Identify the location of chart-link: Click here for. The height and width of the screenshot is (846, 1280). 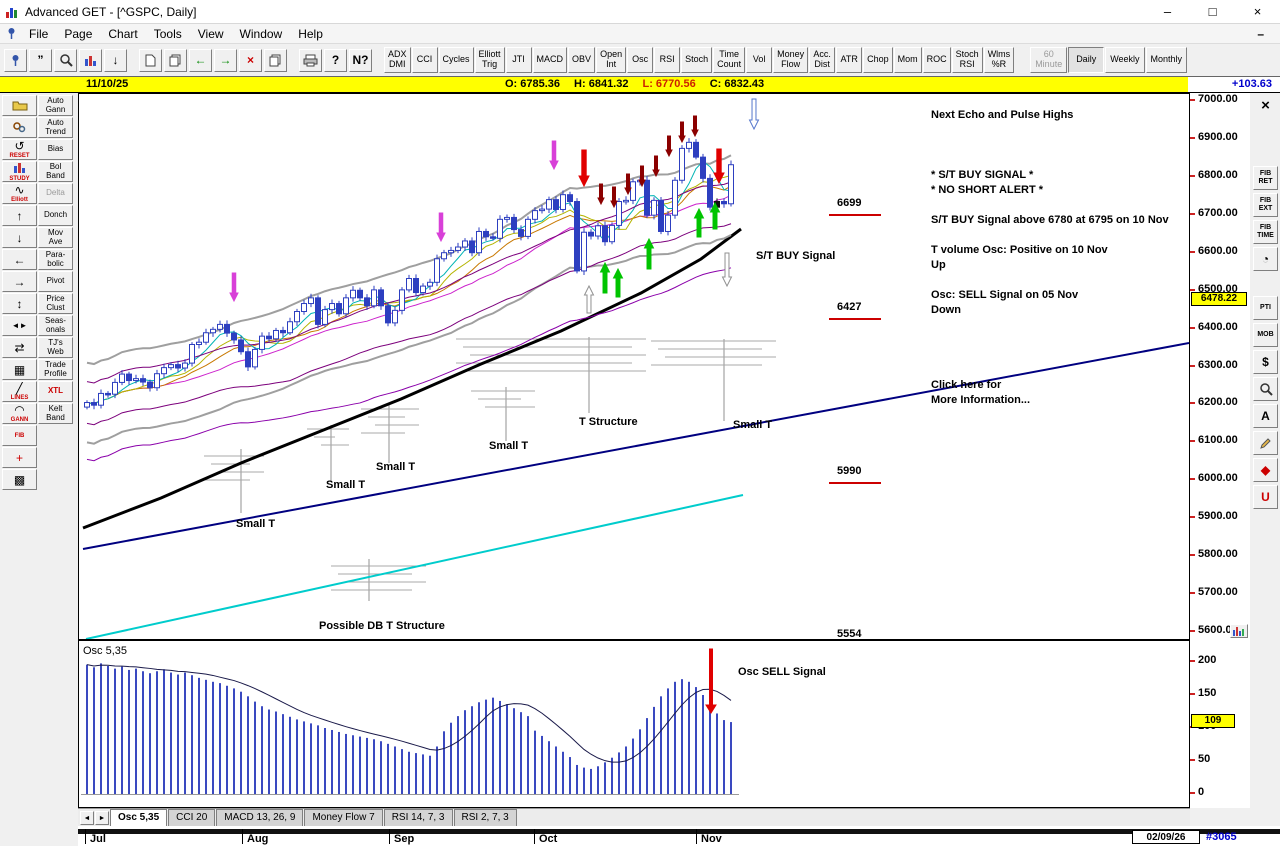
(966, 385).